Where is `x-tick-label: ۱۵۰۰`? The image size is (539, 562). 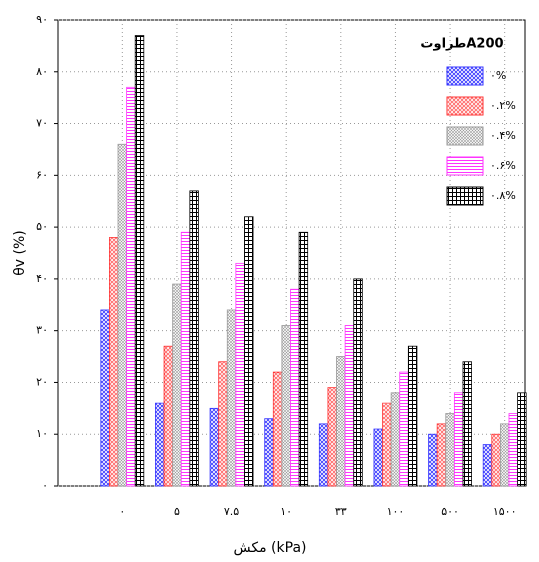 x-tick-label: ۱۵۰۰ is located at coordinates (505, 511).